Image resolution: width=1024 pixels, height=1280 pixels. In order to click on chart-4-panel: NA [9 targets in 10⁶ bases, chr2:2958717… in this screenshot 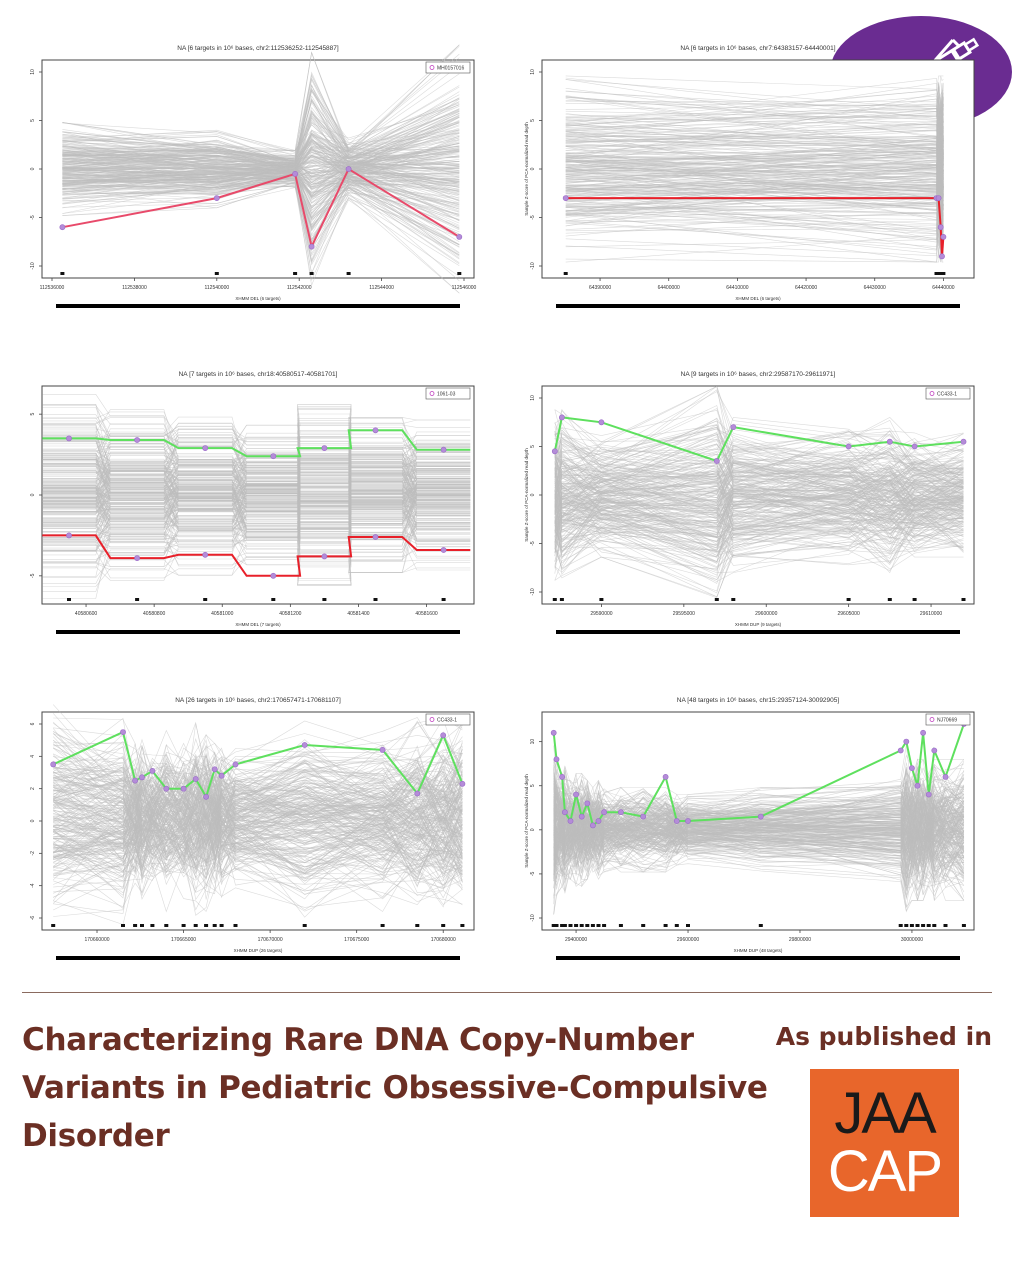, I will do `click(757, 506)`.